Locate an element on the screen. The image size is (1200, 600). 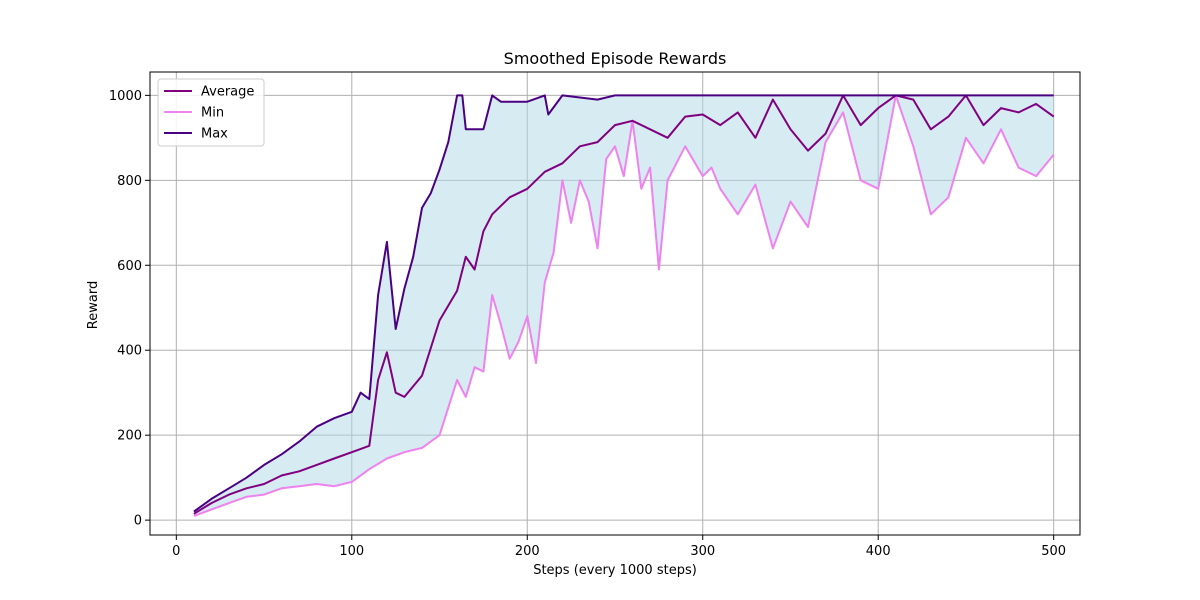
legend: Average Min Max is located at coordinates (211, 112).